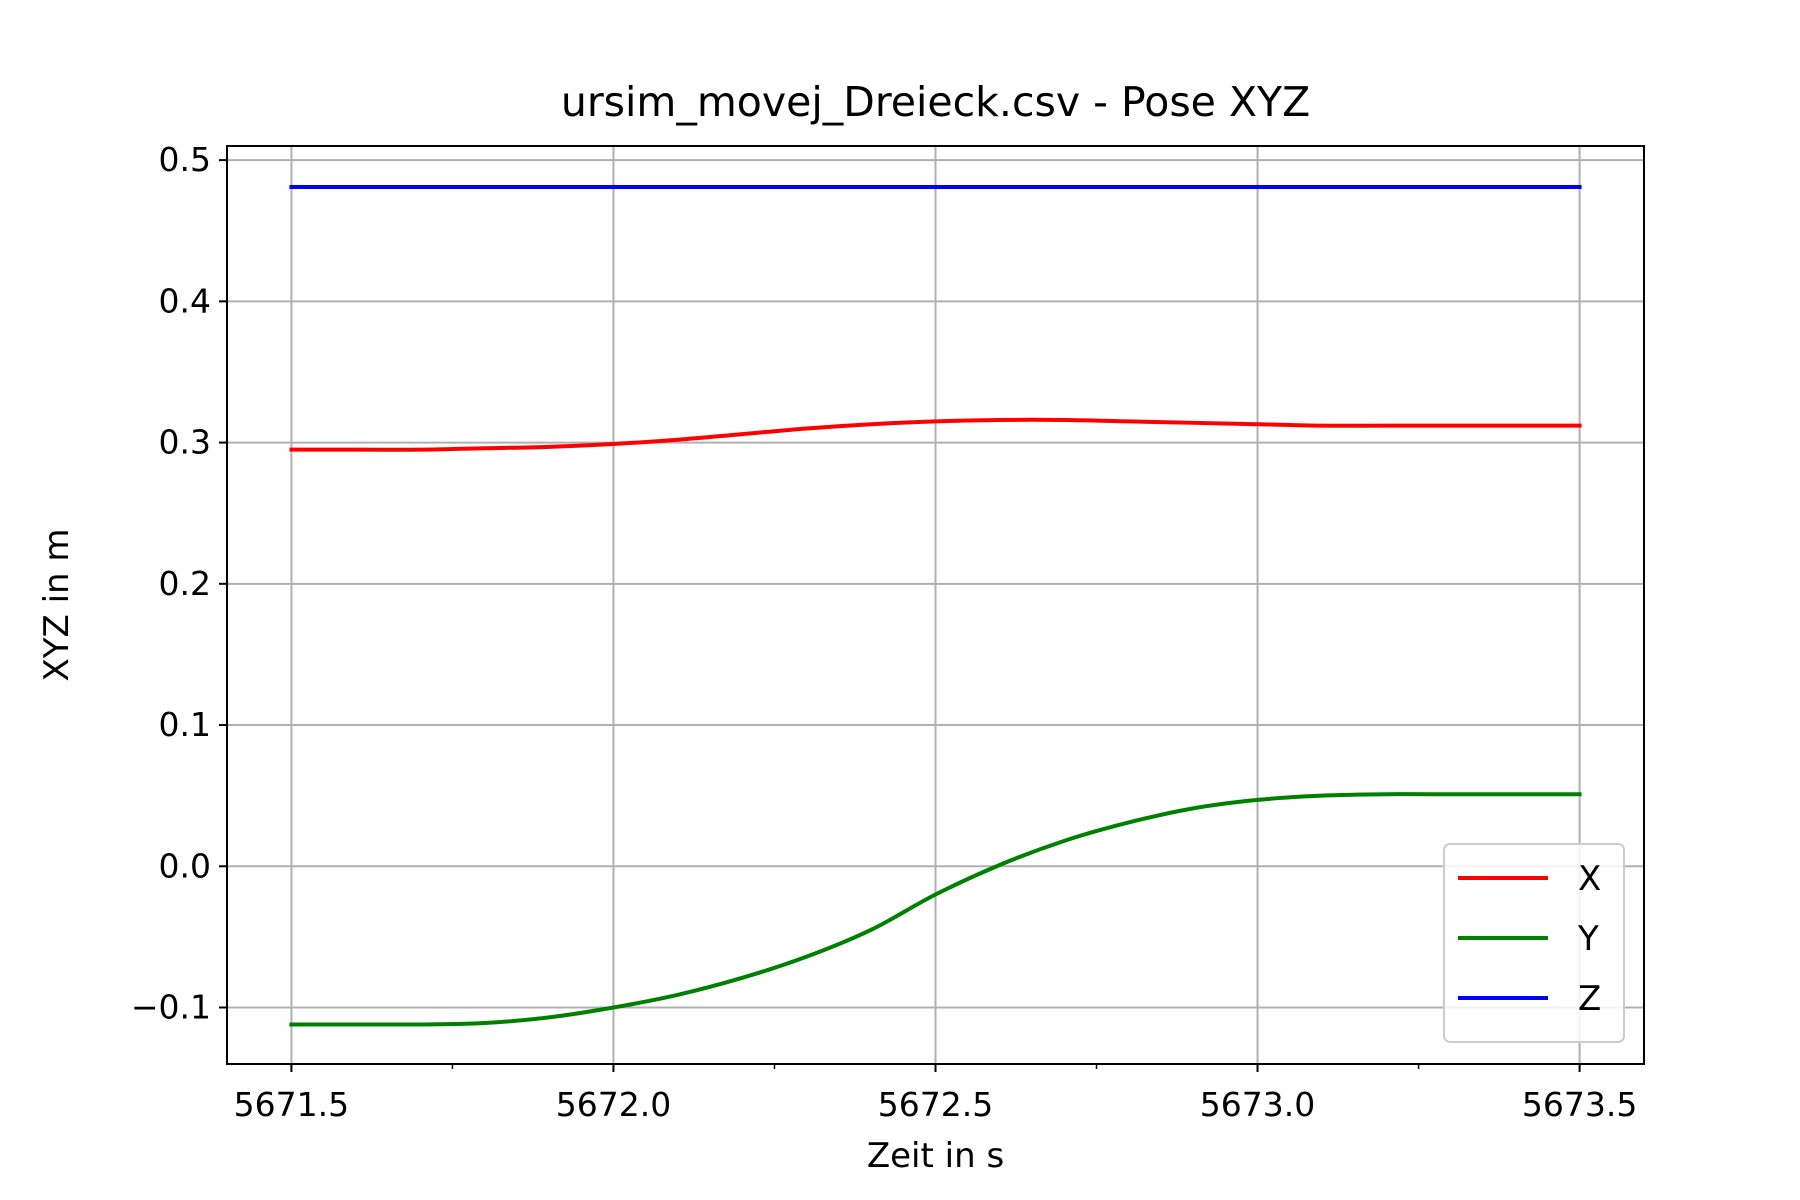  What do you see at coordinates (185, 300) in the screenshot?
I see `y-tick-label: 0.4` at bounding box center [185, 300].